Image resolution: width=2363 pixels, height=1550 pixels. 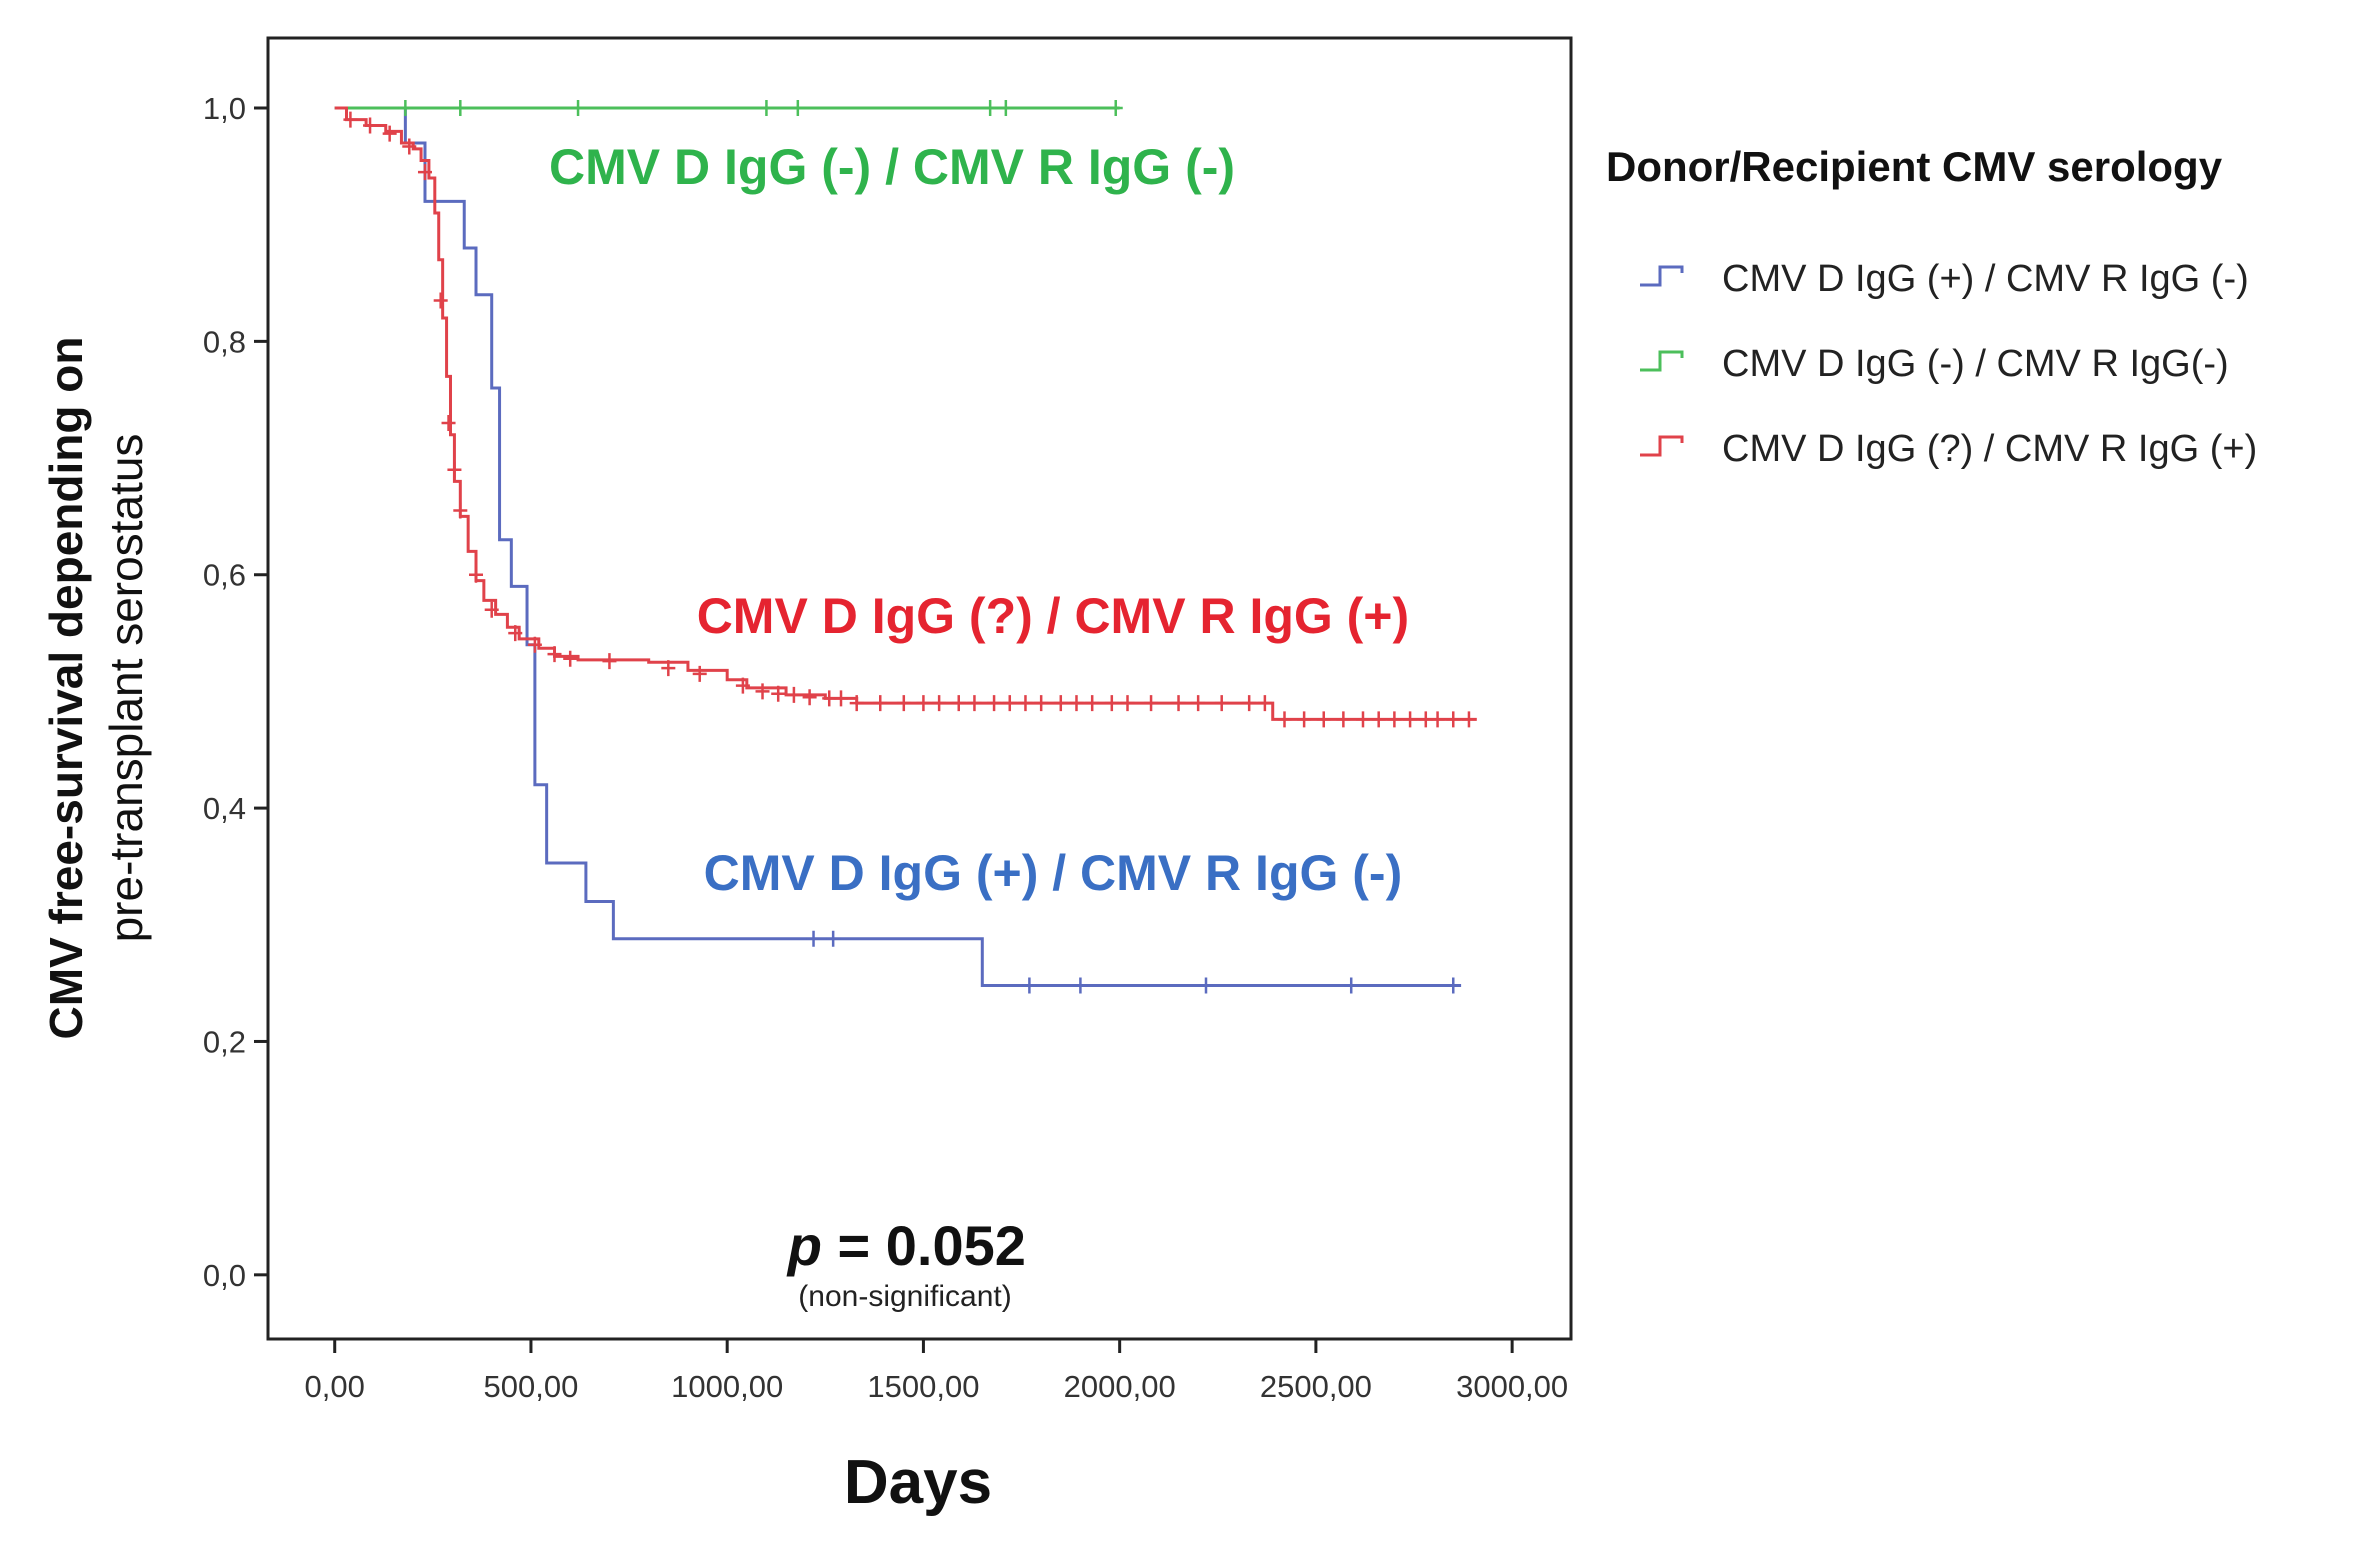 I want to click on y-tick-label: 0,2, so click(x=224, y=1041).